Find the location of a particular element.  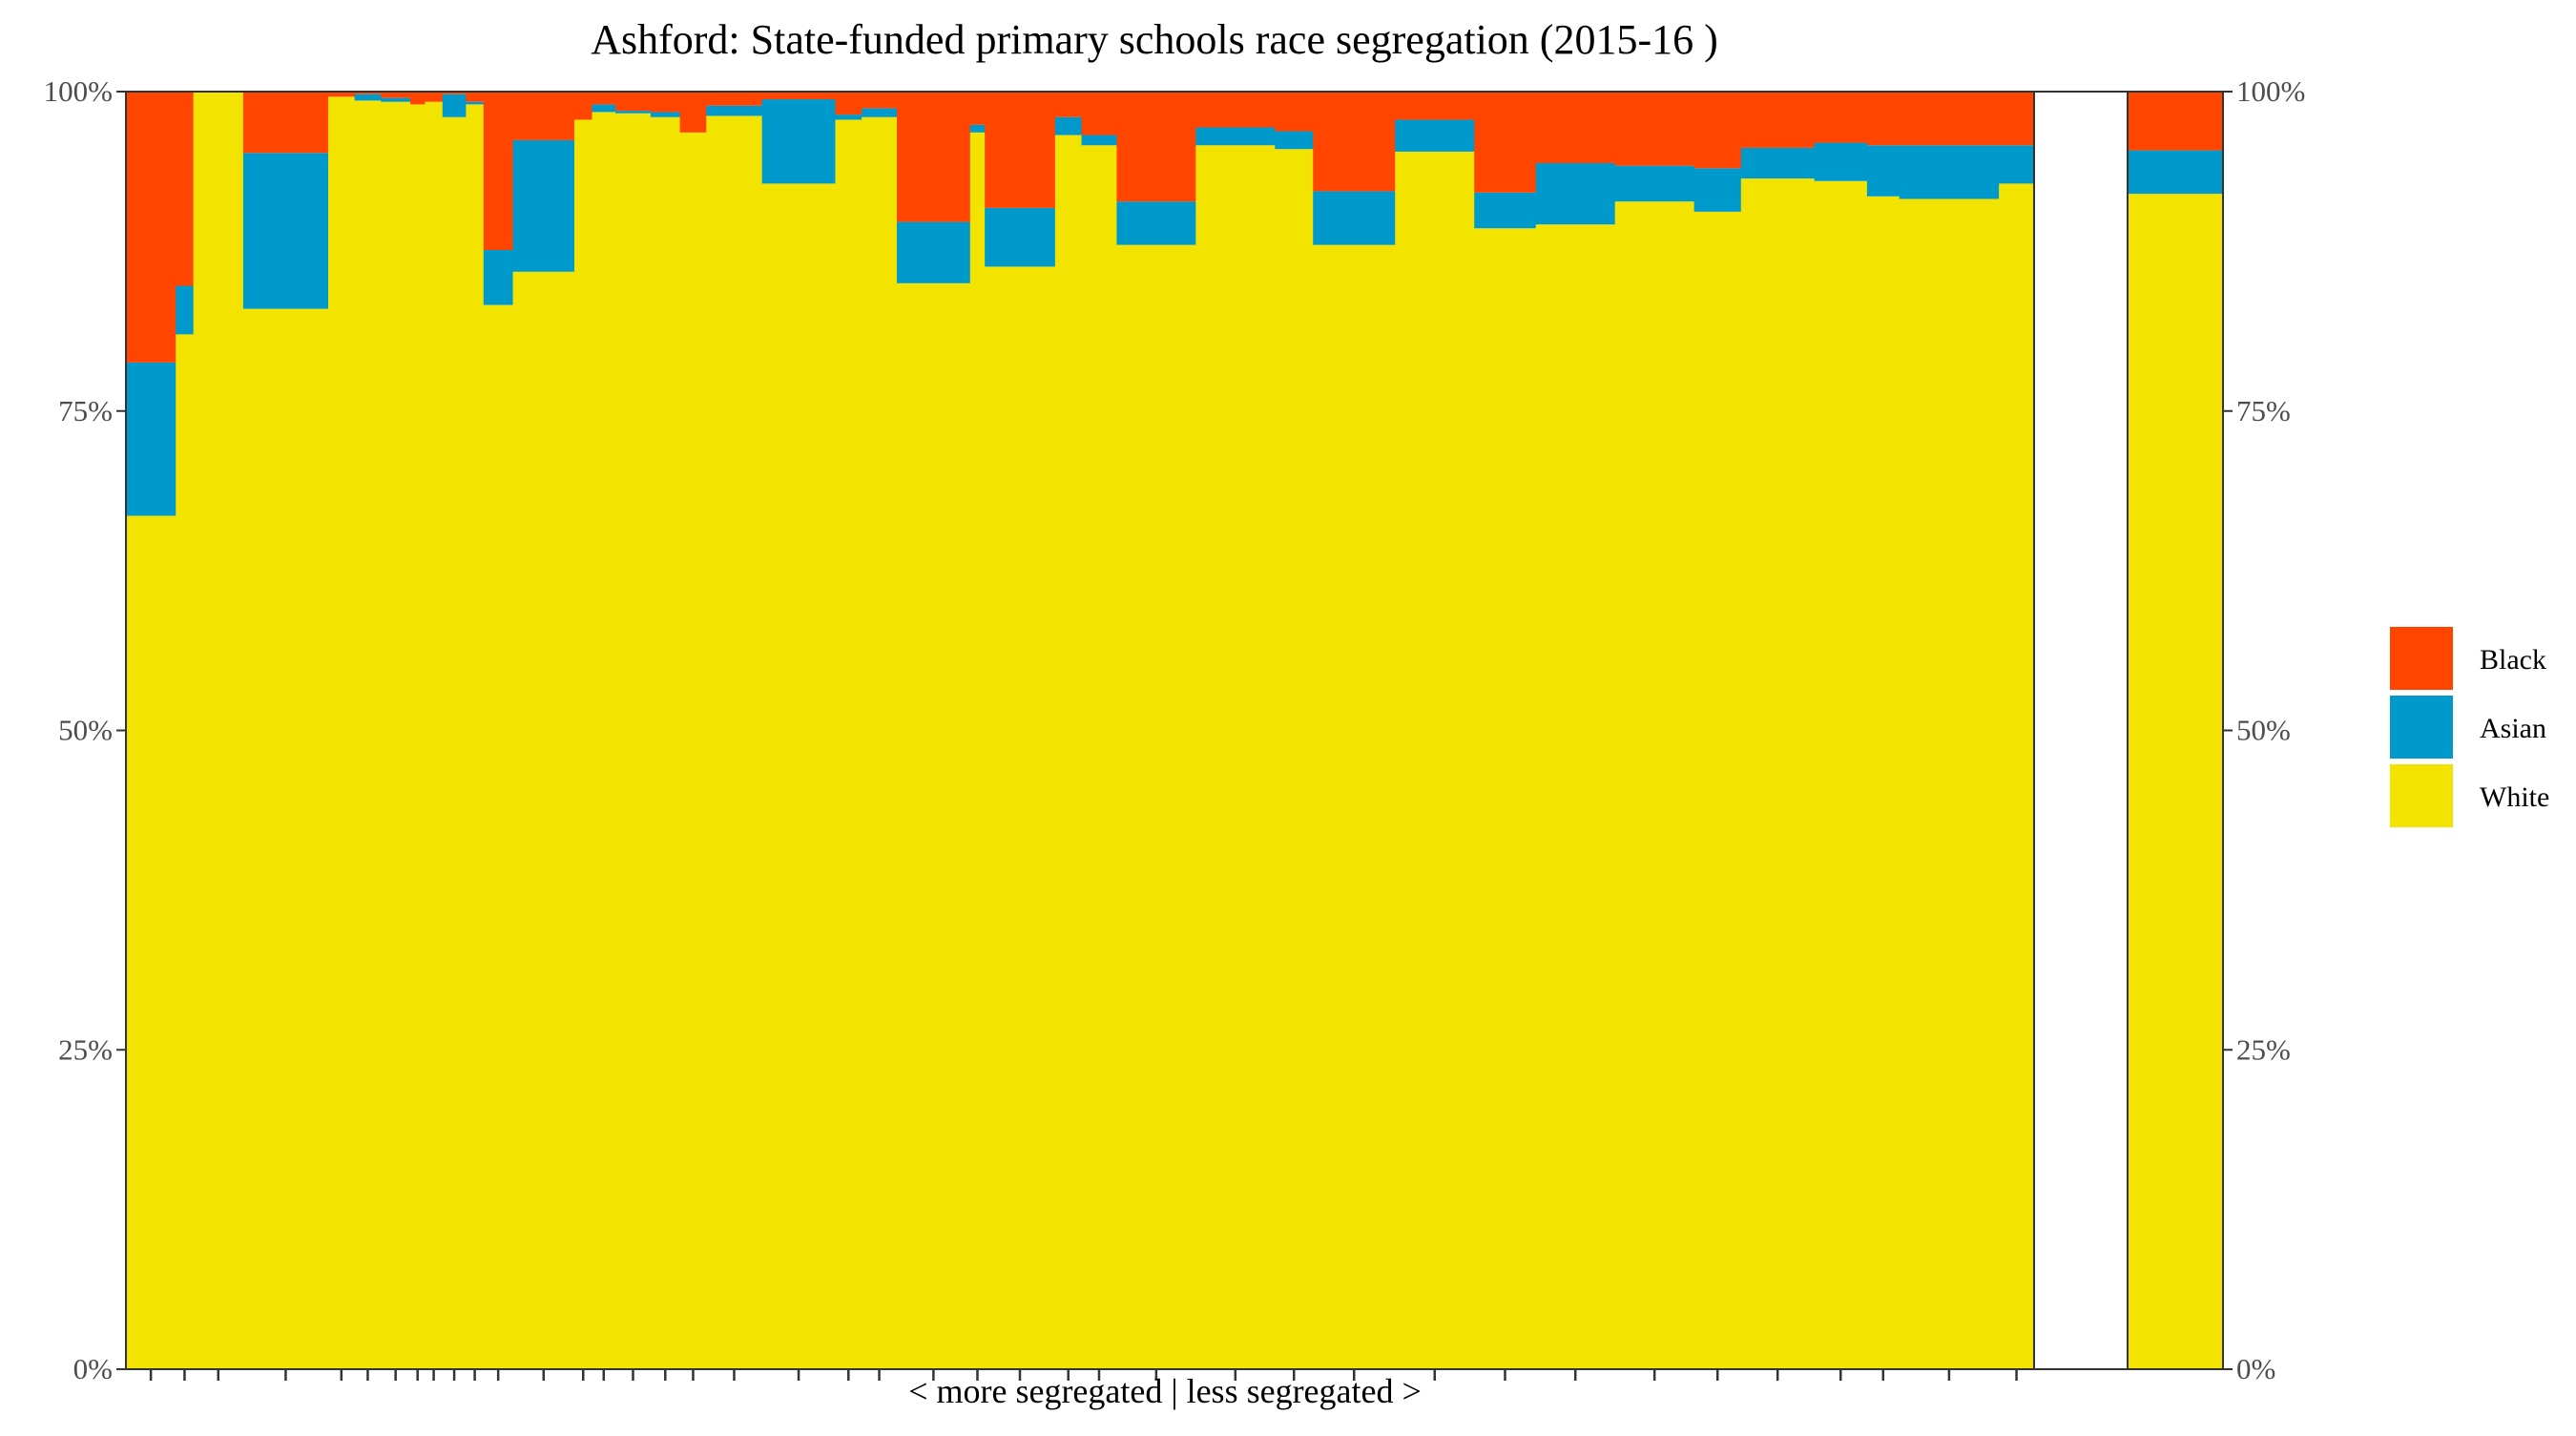

y-tick-label-left: 50% is located at coordinates (85, 730).